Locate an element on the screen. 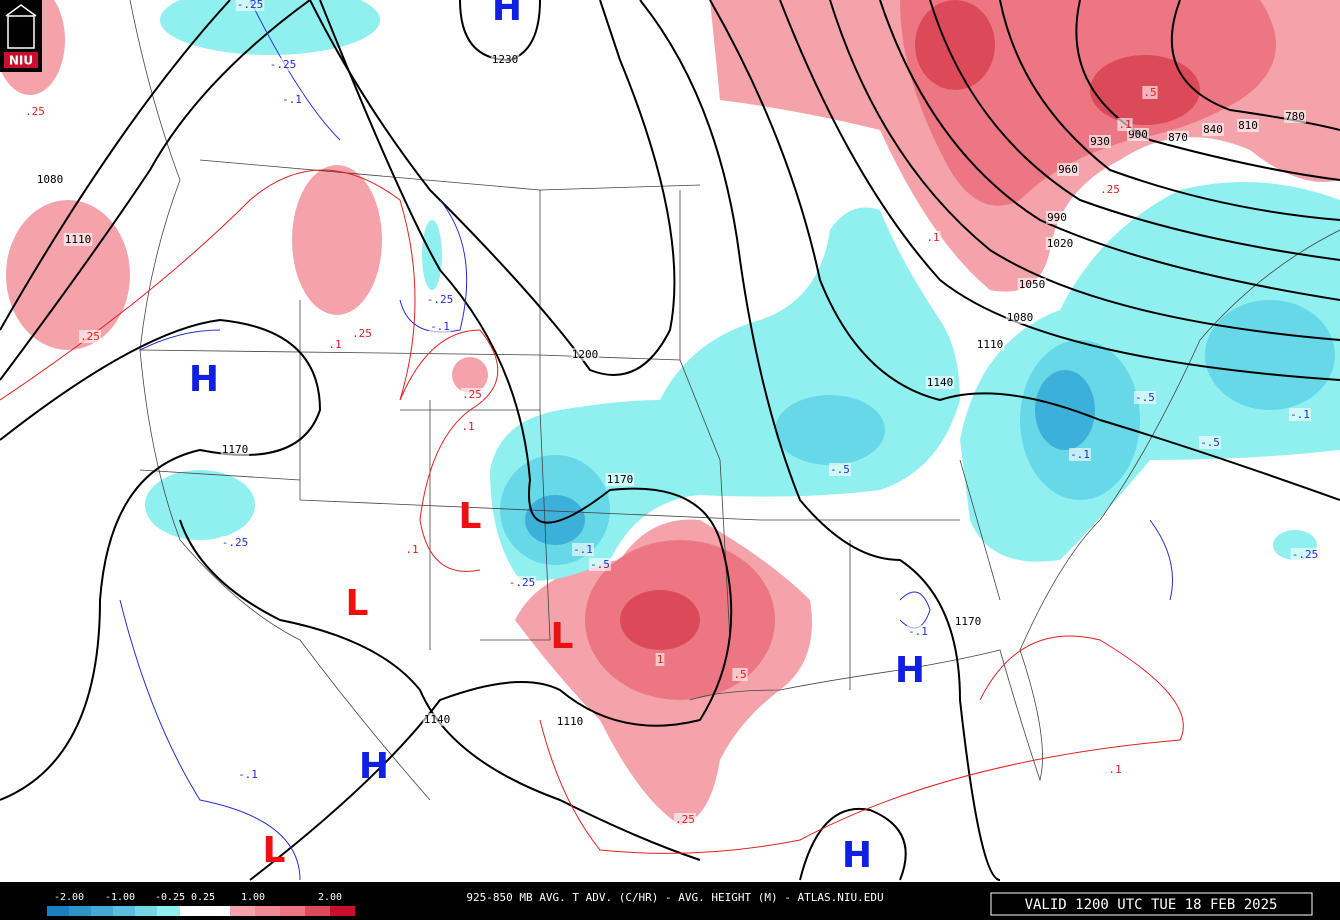  warm-label: 1 is located at coordinates (660, 659).